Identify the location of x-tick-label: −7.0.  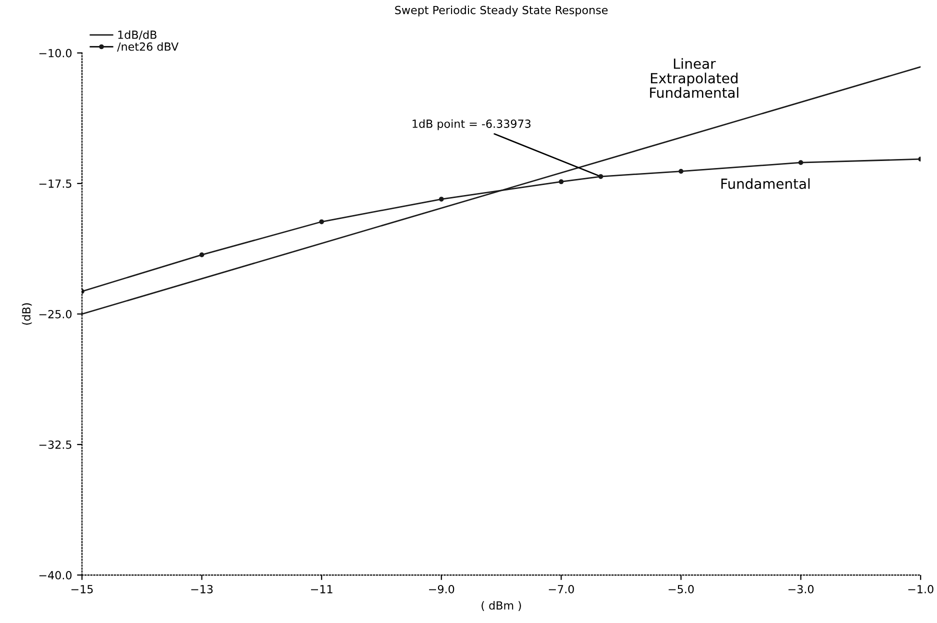
(561, 589).